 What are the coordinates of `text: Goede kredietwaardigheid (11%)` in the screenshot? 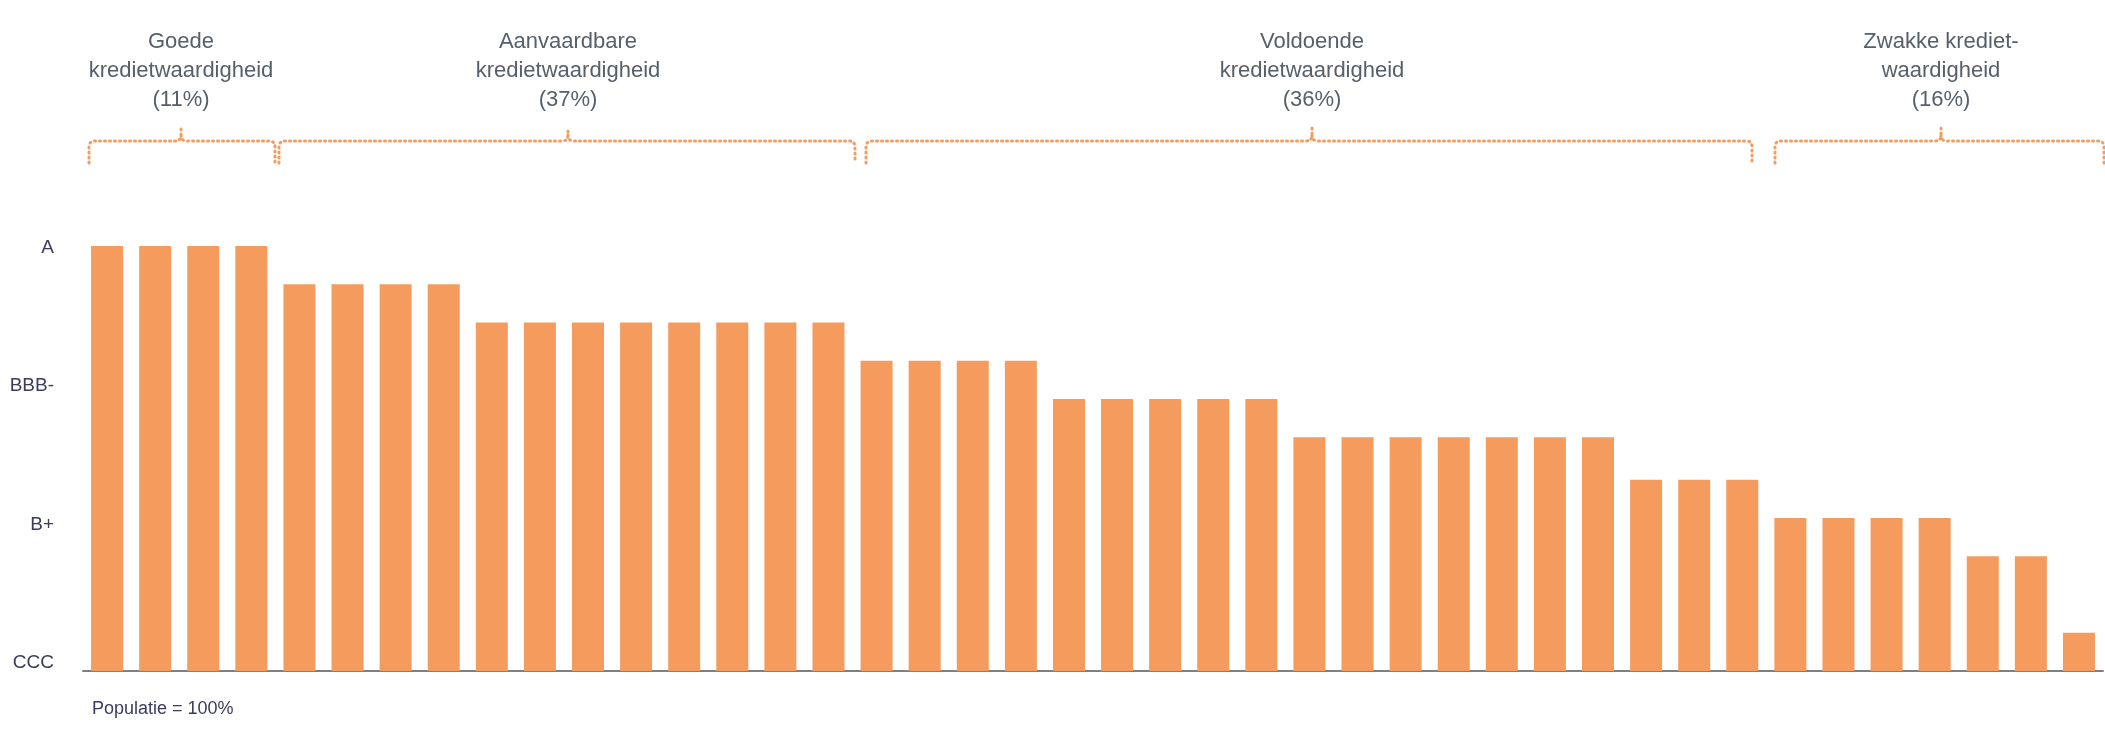 It's located at (181, 70).